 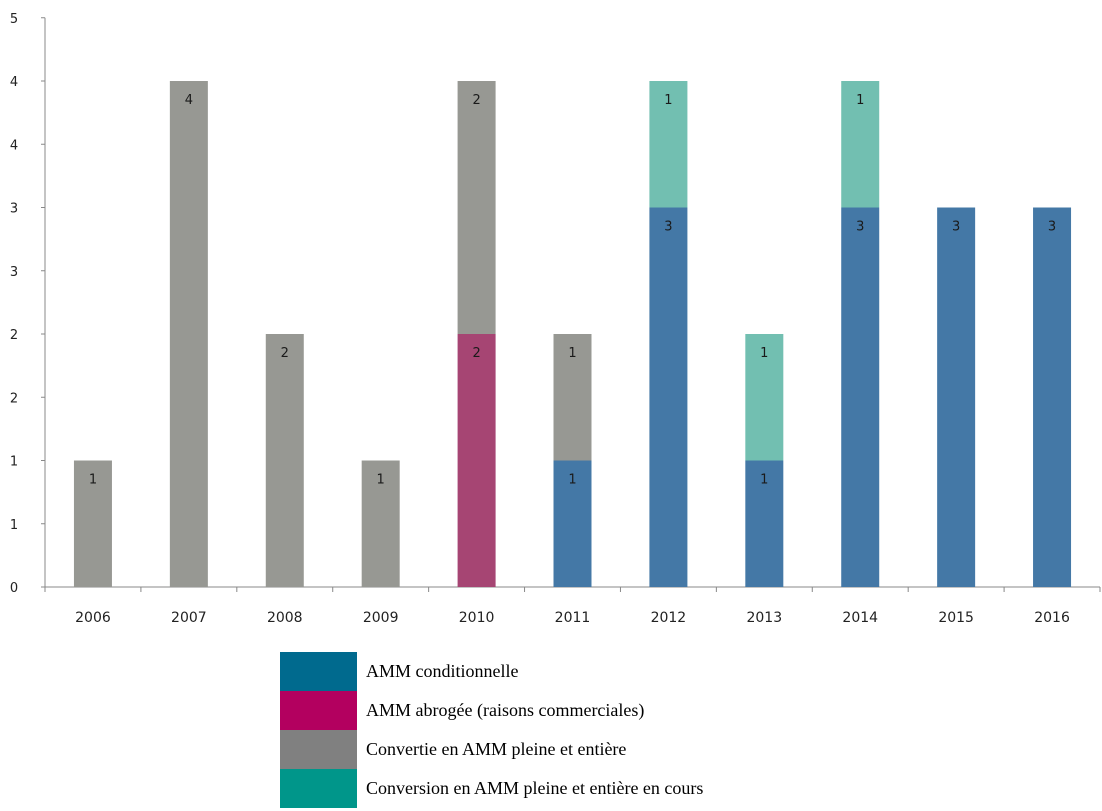 I want to click on y-axis: 0 1 1 2 2 3 3 4 4 5, so click(x=28, y=304).